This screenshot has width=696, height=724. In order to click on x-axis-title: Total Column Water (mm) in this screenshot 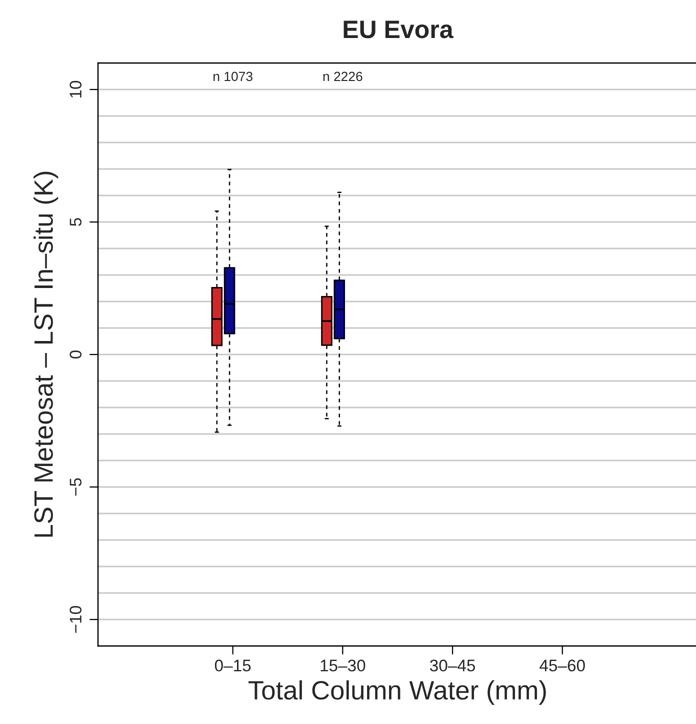, I will do `click(397, 692)`.